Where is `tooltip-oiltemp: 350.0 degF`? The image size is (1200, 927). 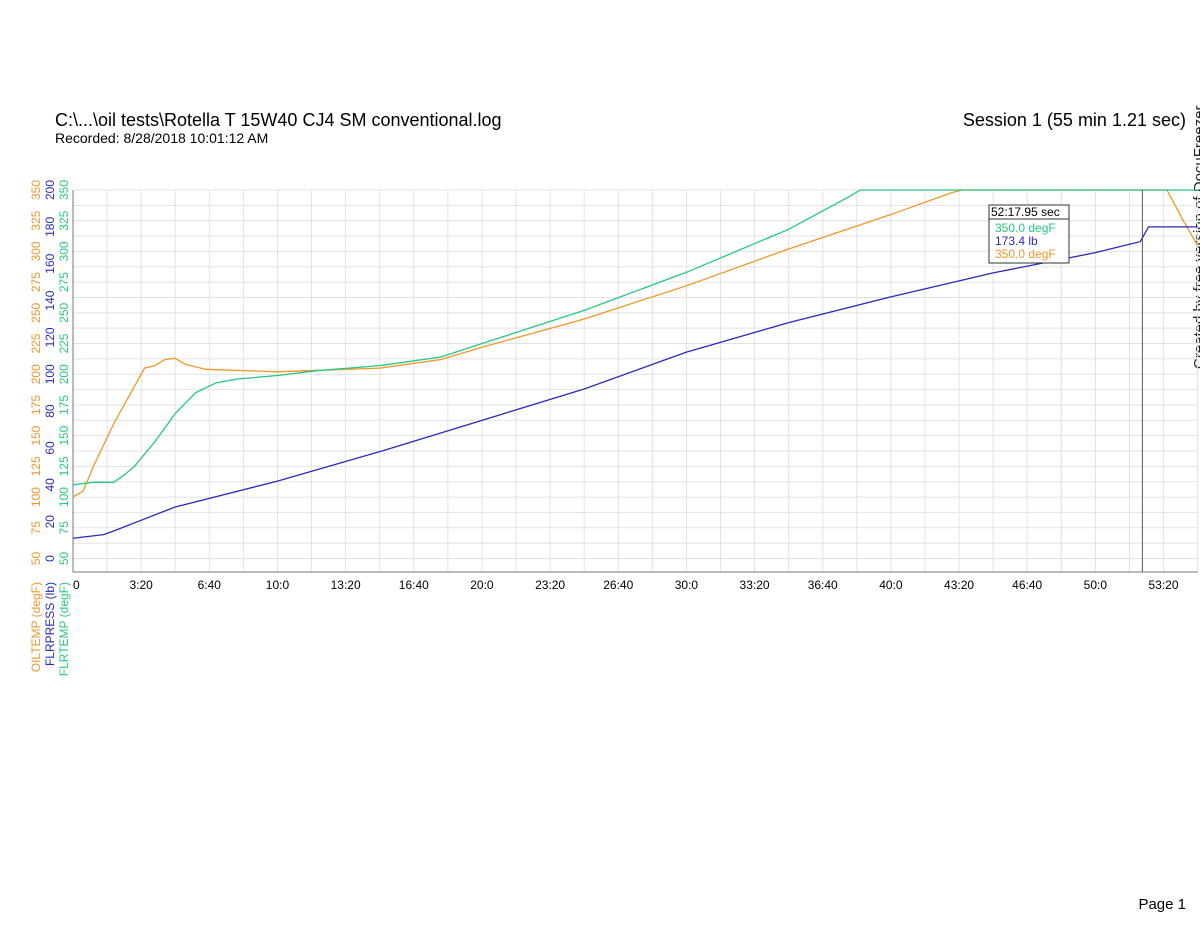
tooltip-oiltemp: 350.0 degF is located at coordinates (1025, 254).